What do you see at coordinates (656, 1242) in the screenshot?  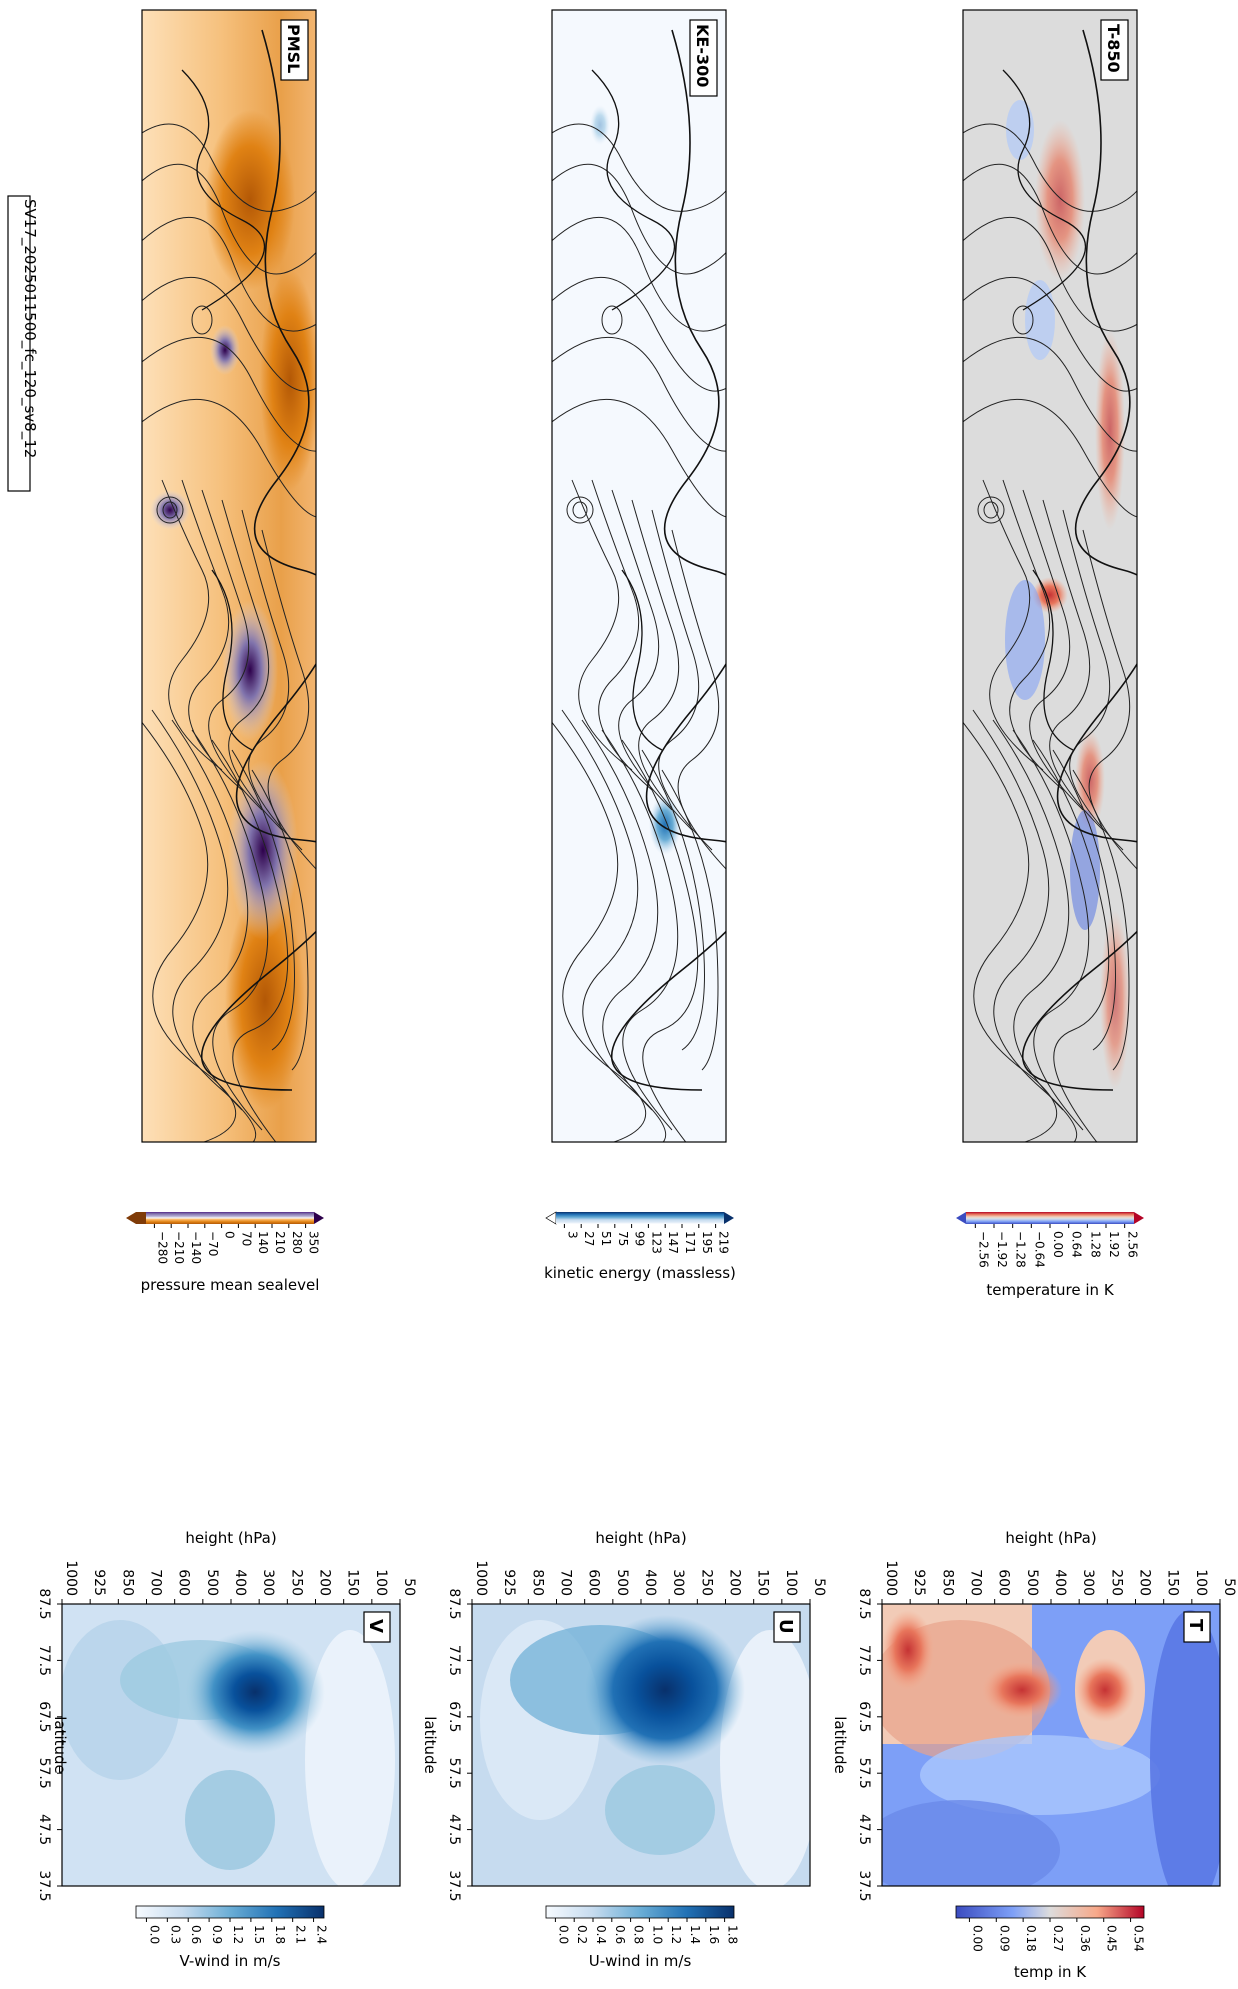 I see `colorbar-tick-label: 123` at bounding box center [656, 1242].